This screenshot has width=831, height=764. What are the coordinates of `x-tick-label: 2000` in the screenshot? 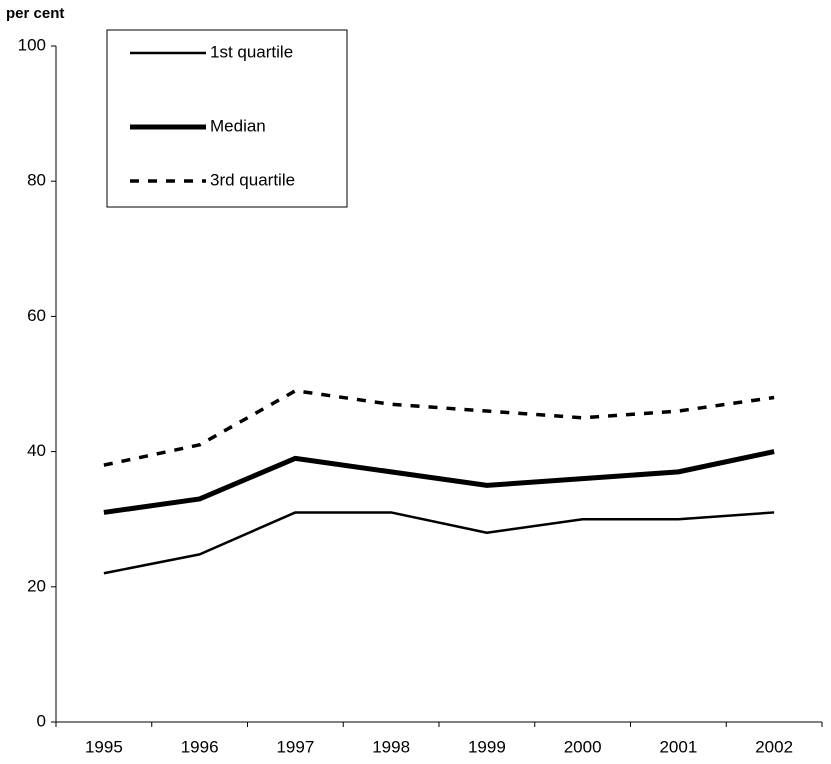 It's located at (583, 746).